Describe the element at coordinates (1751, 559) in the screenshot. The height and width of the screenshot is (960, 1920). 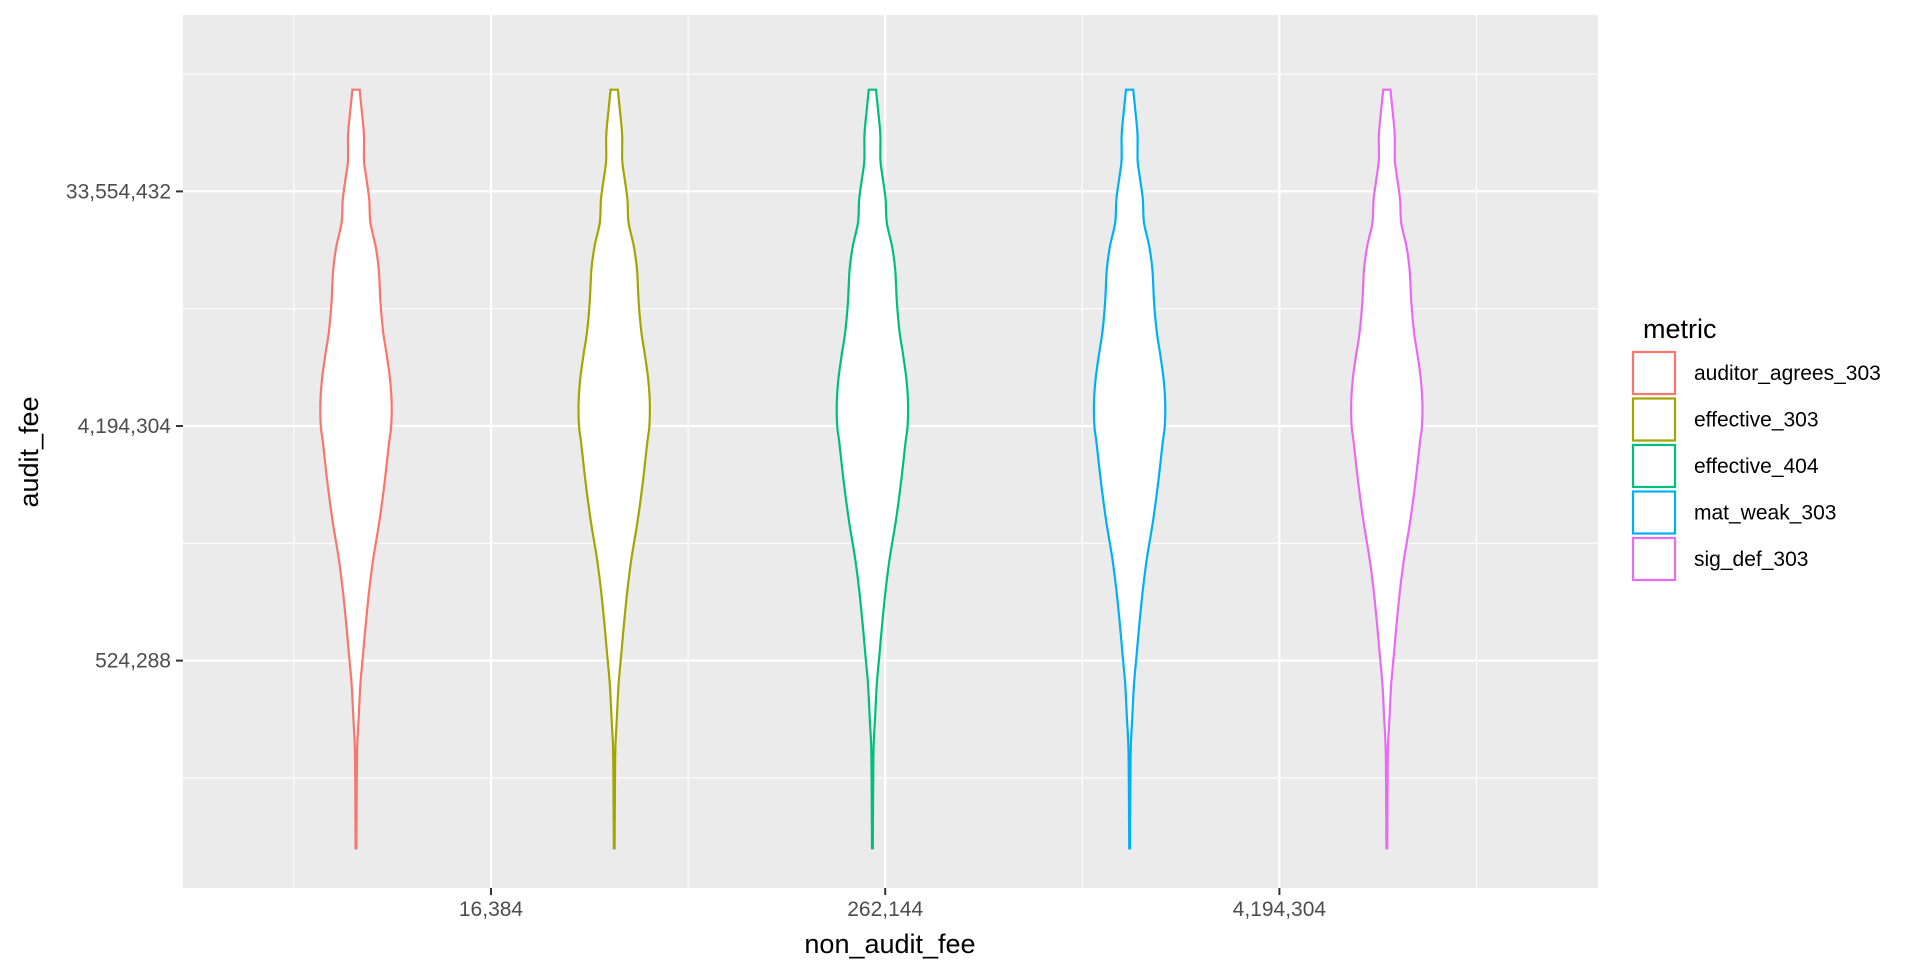
I see `legend-label-sig_def_303: sig_def_303` at that location.